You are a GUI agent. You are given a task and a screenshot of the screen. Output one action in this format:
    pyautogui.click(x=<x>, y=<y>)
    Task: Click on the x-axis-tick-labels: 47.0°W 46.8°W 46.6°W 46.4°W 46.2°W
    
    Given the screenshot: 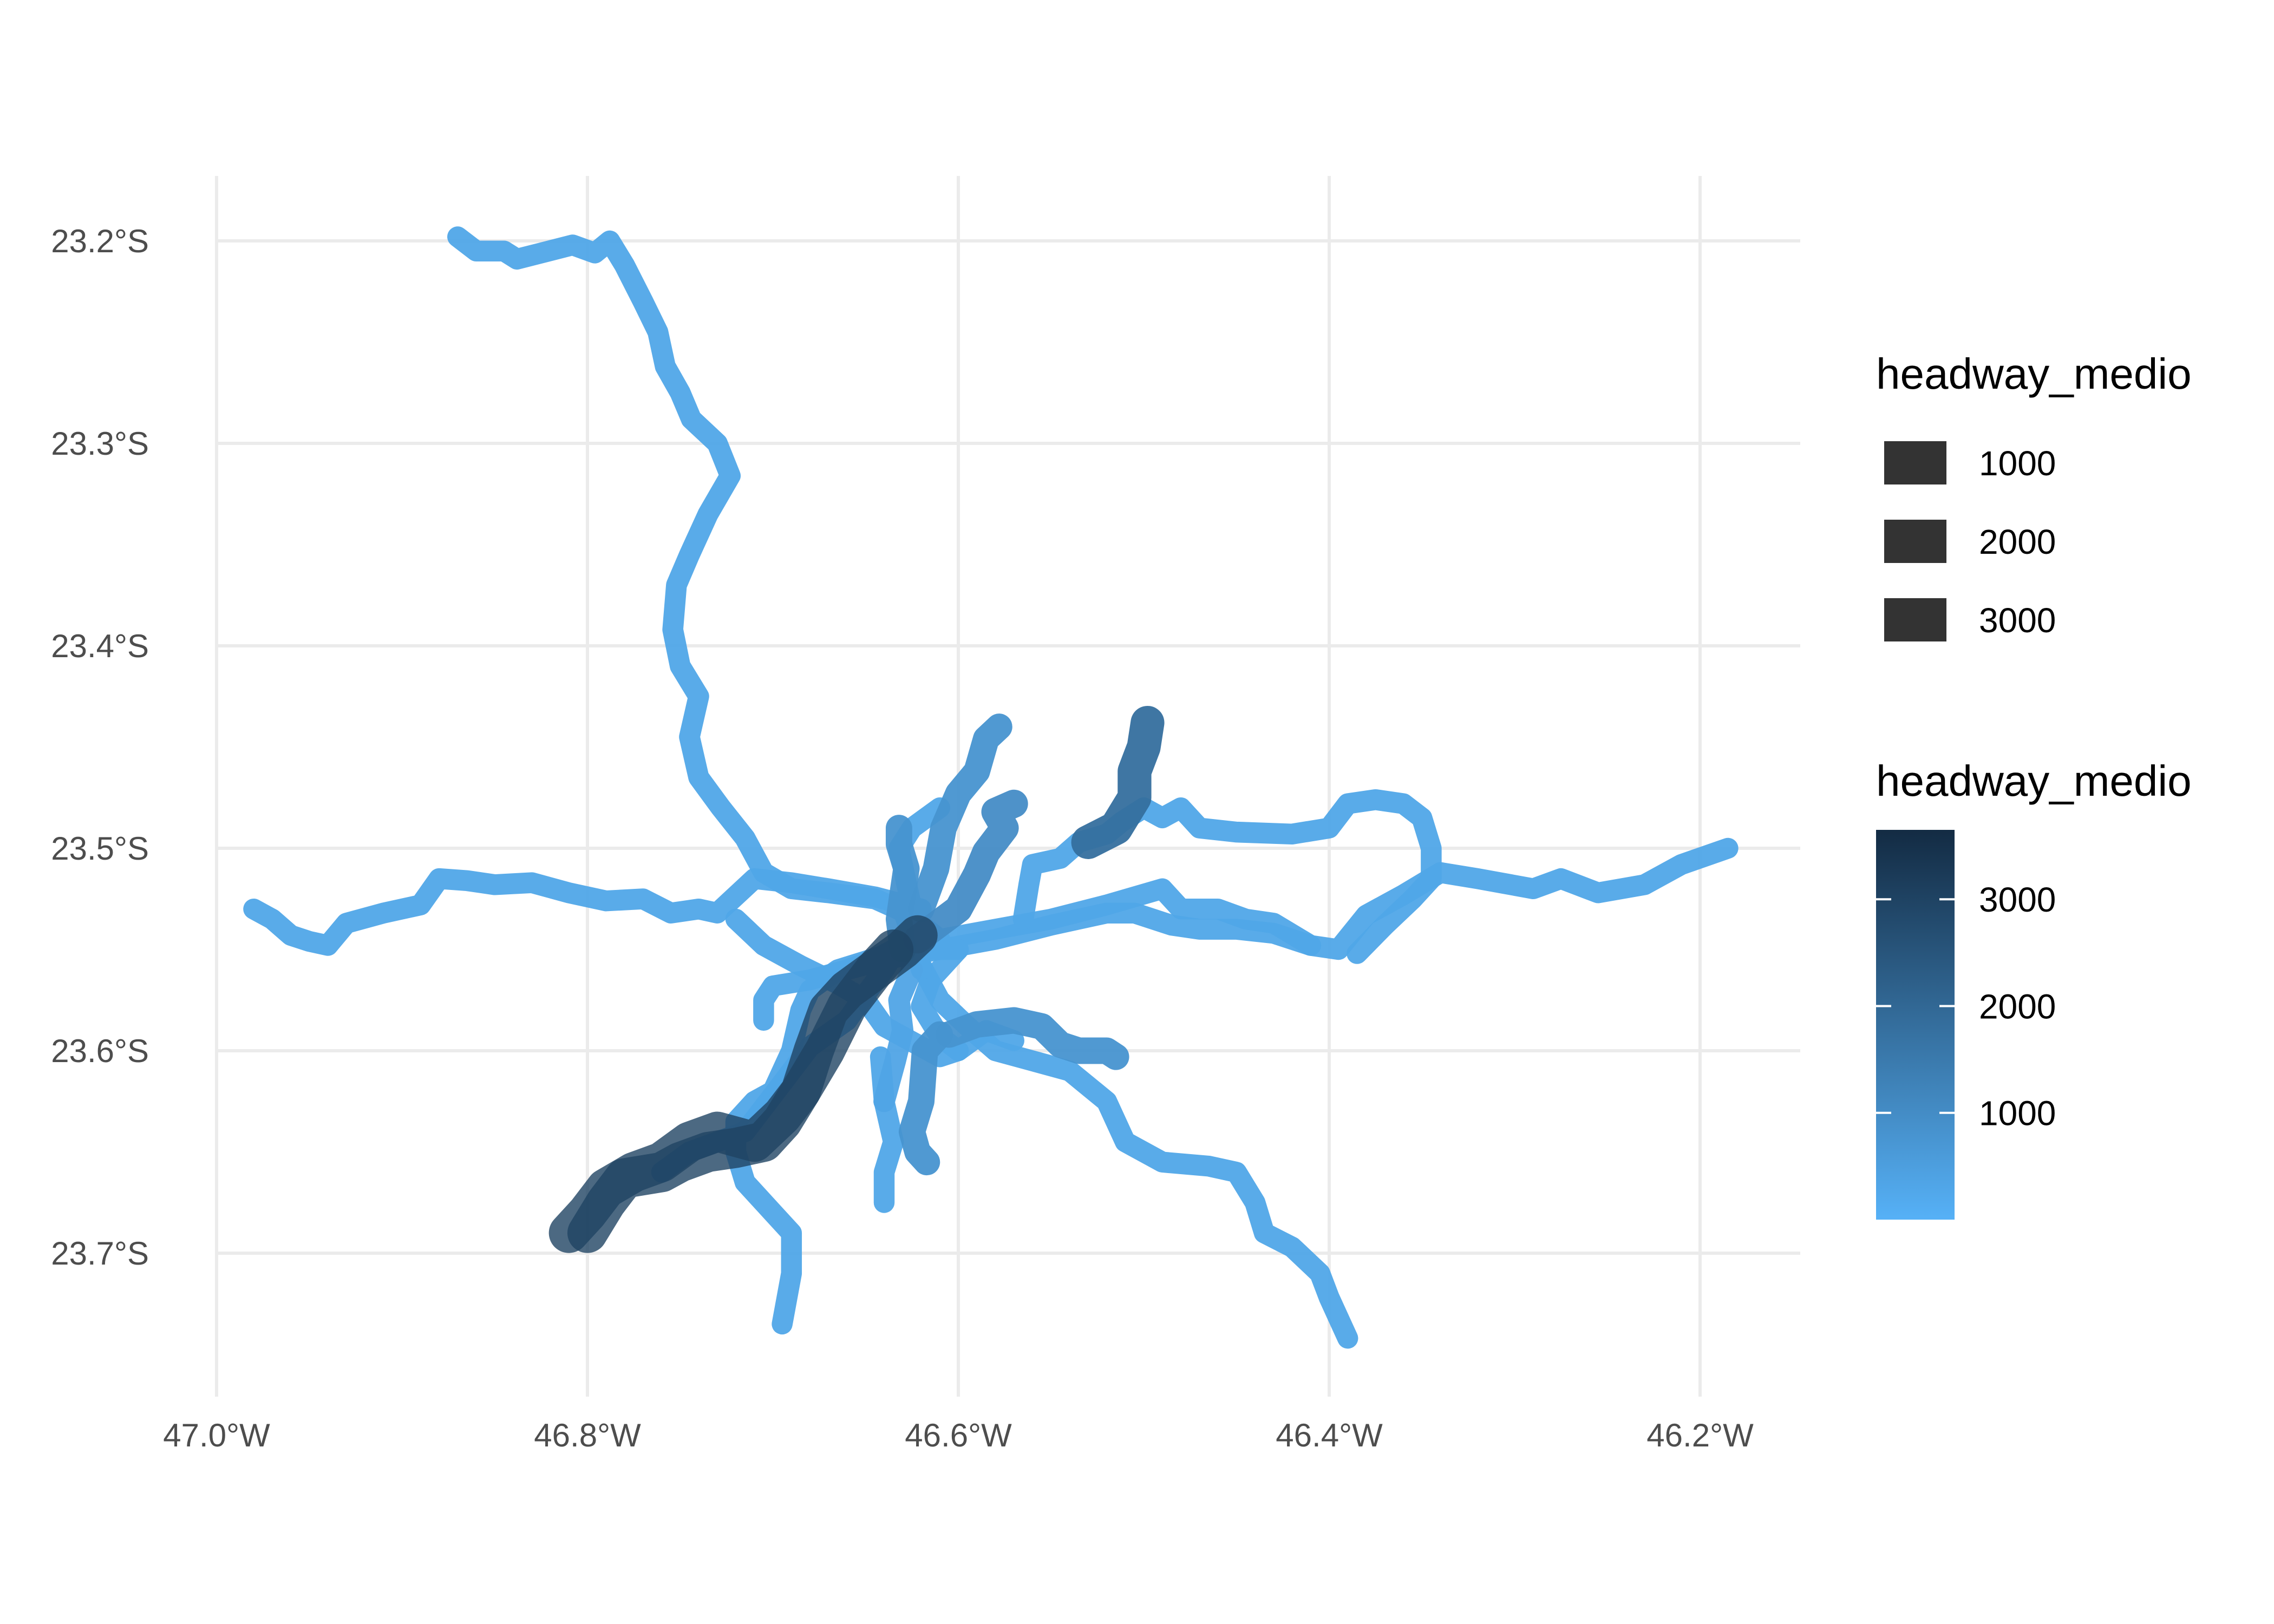 What is the action you would take?
    pyautogui.click(x=959, y=1435)
    